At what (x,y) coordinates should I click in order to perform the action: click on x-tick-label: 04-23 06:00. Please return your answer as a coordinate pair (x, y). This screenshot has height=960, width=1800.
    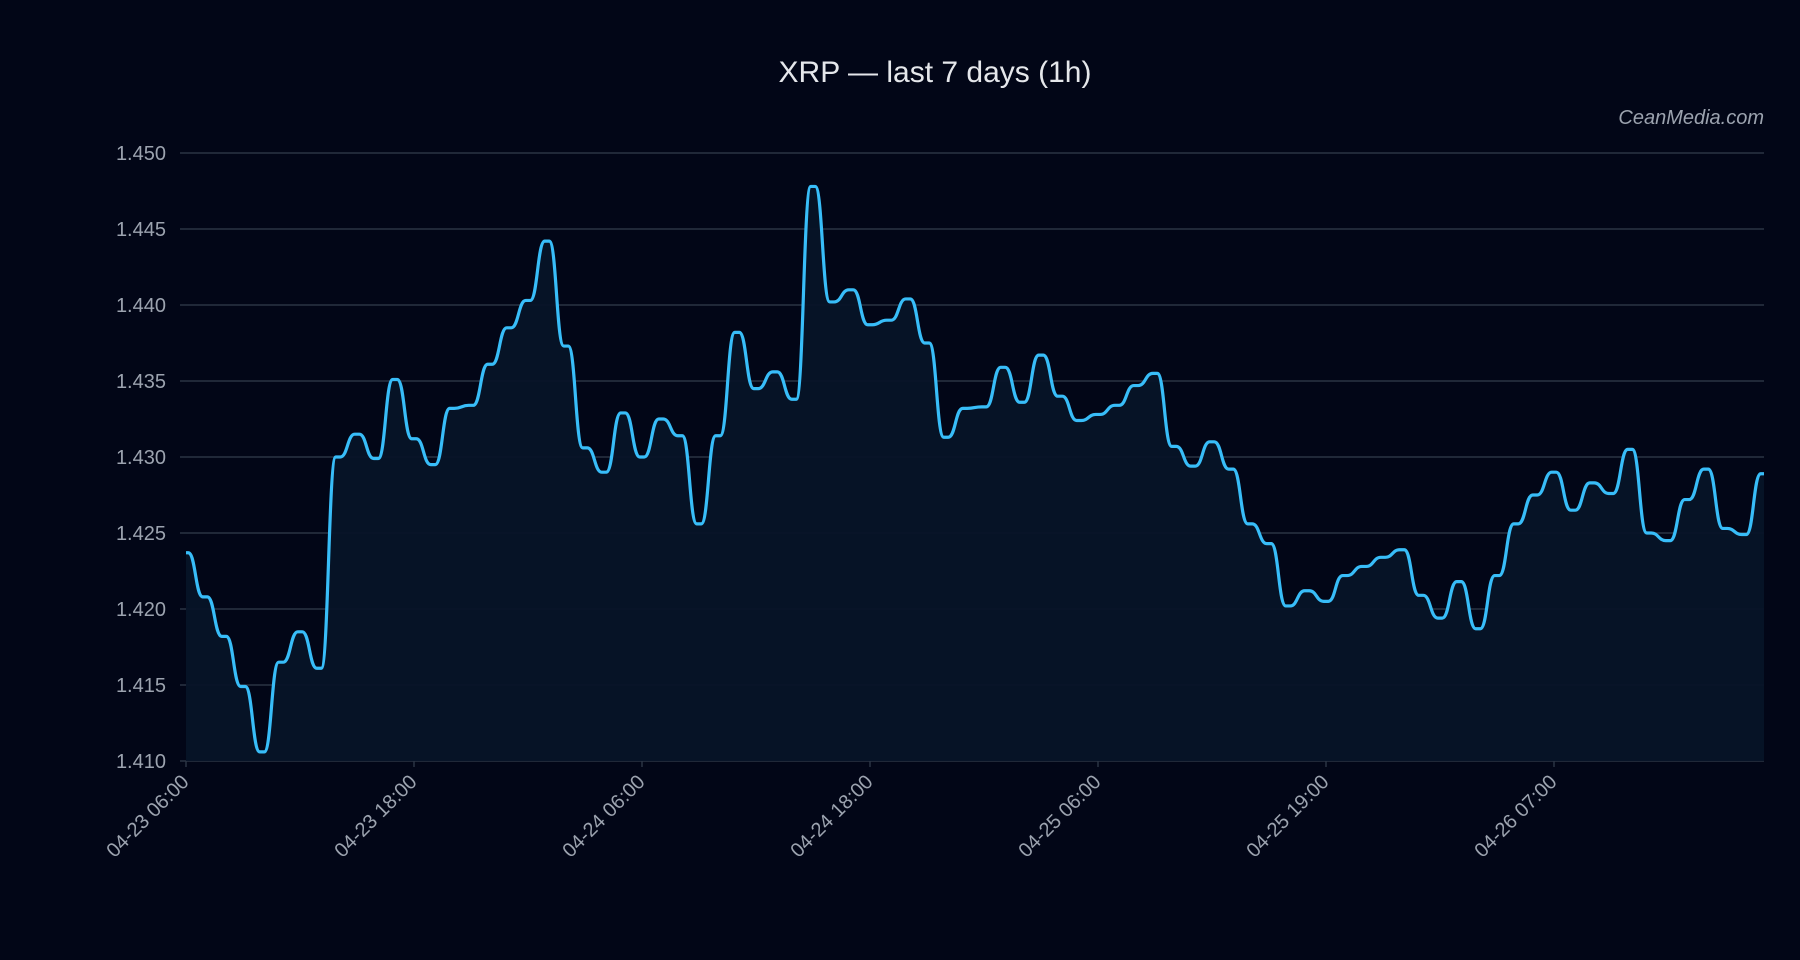
    Looking at the image, I should click on (147, 816).